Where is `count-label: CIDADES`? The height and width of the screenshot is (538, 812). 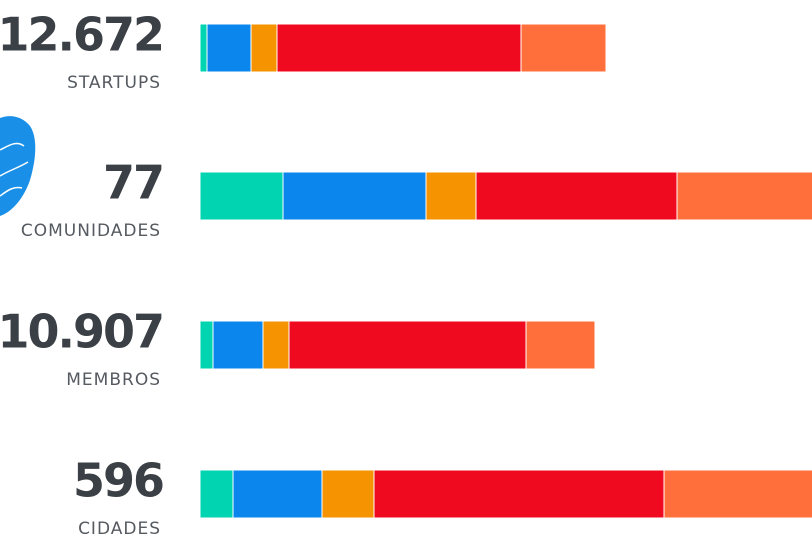
count-label: CIDADES is located at coordinates (119, 528).